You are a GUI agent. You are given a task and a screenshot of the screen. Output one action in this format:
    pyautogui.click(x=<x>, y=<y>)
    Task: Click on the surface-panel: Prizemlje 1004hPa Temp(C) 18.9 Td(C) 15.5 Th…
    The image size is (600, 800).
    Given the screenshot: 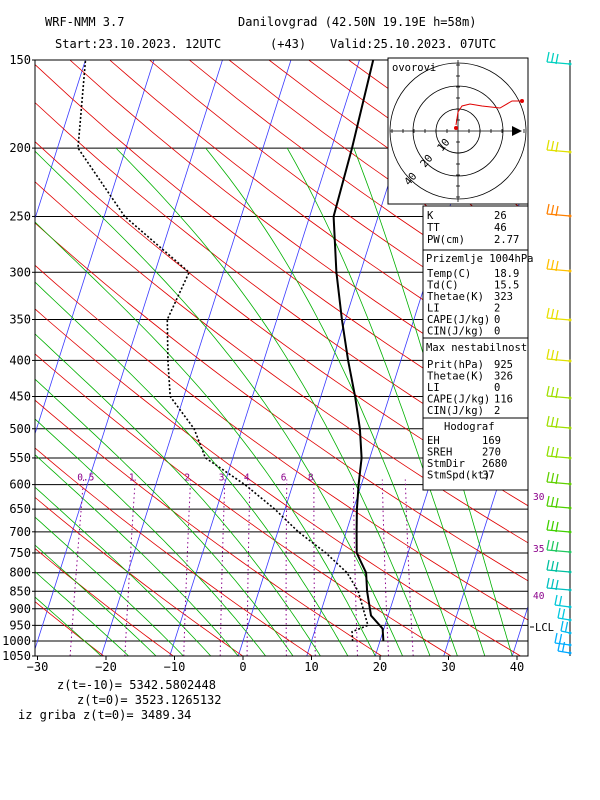 What is the action you would take?
    pyautogui.click(x=477, y=294)
    